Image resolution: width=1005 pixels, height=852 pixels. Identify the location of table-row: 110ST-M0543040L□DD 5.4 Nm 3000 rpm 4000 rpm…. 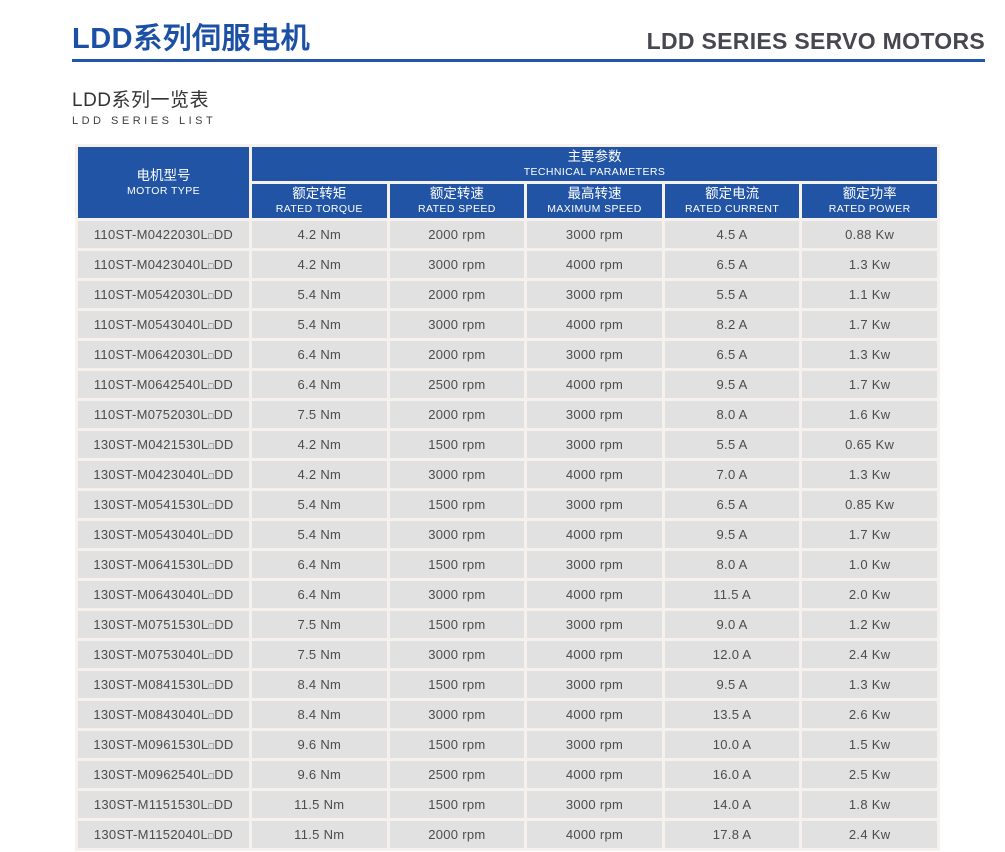
(507, 325).